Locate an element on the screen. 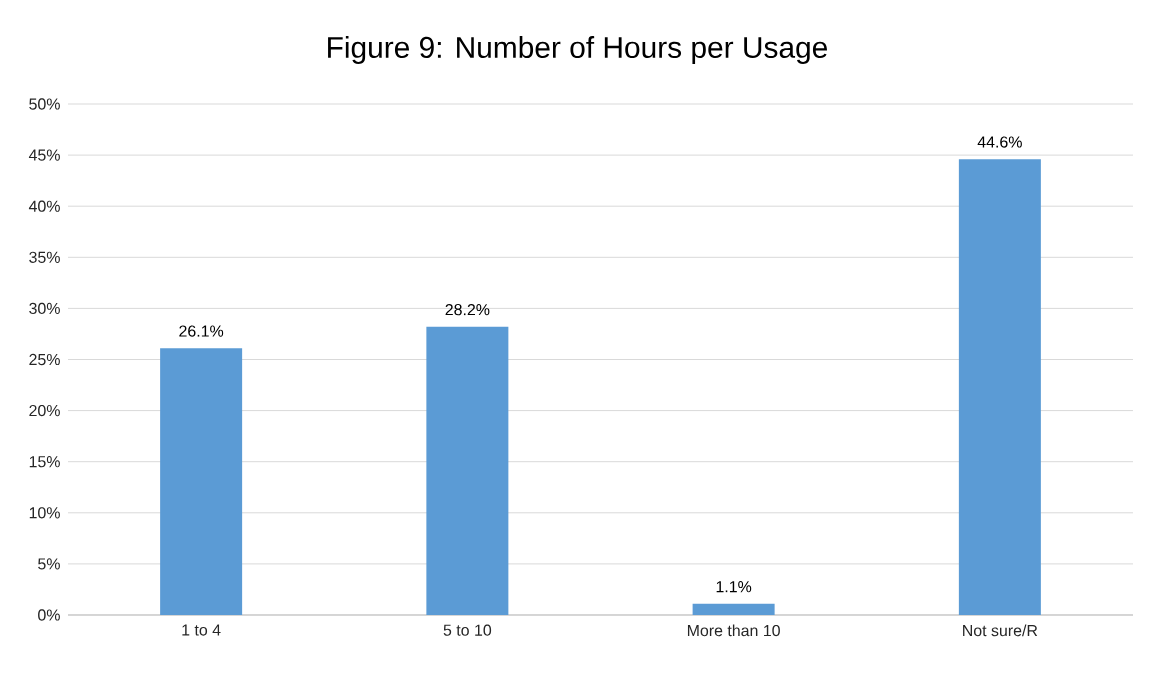 The image size is (1154, 674). y-tick-label: 15% is located at coordinates (44, 462).